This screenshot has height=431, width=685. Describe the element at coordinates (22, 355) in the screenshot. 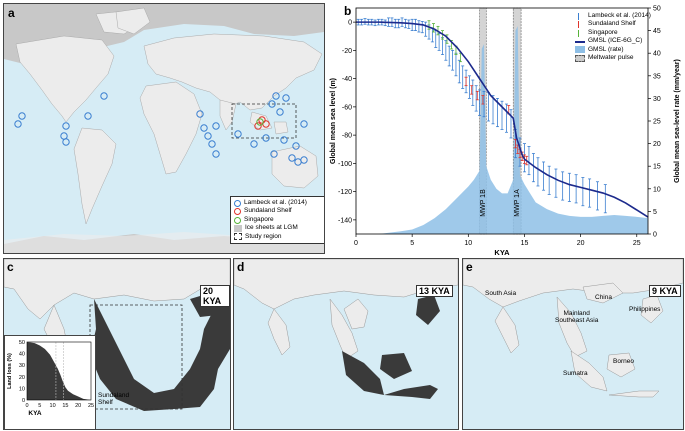

I see `inset-y-tick-label: 40` at that location.